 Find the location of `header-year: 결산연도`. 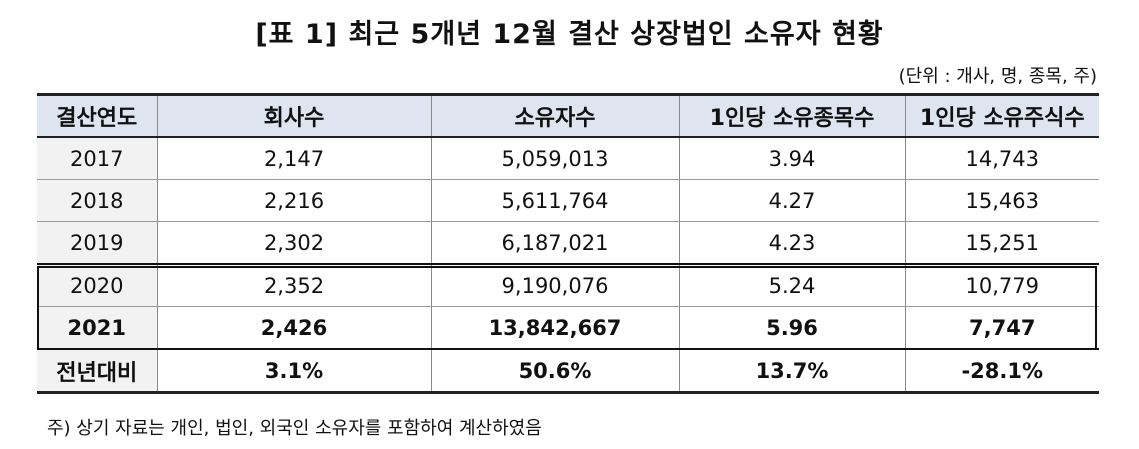

header-year: 결산연도 is located at coordinates (97, 115).